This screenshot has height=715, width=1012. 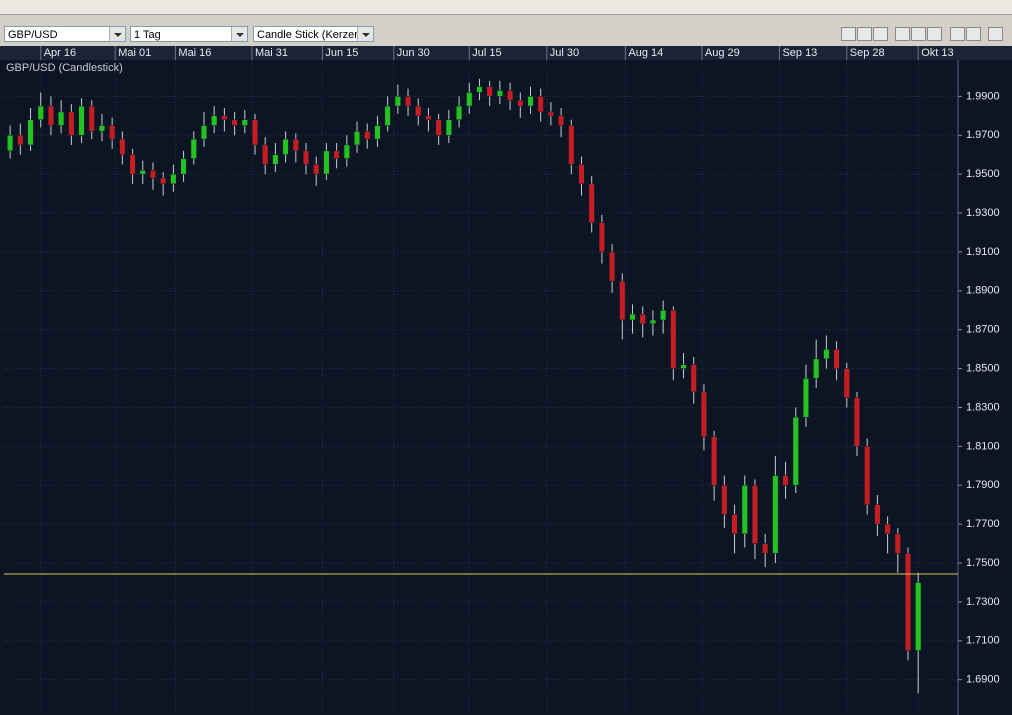 I want to click on y-tick-label: 1.7500, so click(x=983, y=563).